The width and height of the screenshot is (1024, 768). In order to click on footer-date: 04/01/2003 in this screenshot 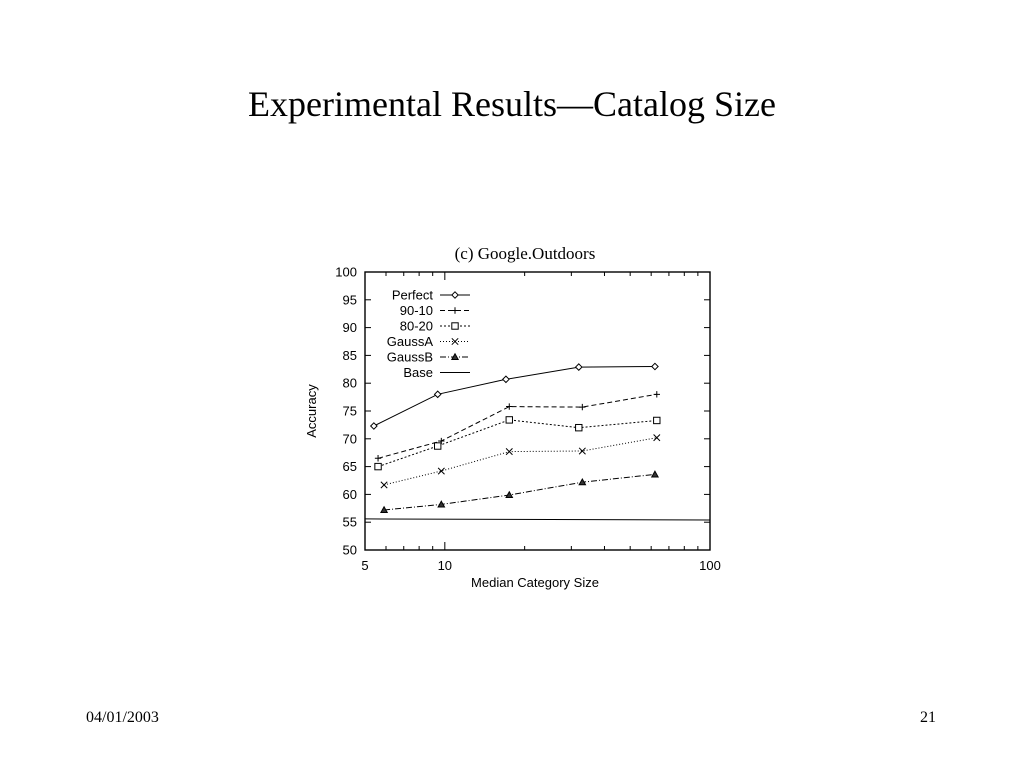, I will do `click(122, 717)`.